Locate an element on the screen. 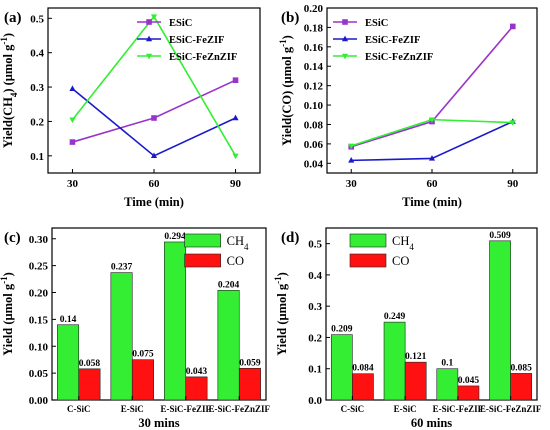  y-tick-label: 0.2 is located at coordinates (315, 338).